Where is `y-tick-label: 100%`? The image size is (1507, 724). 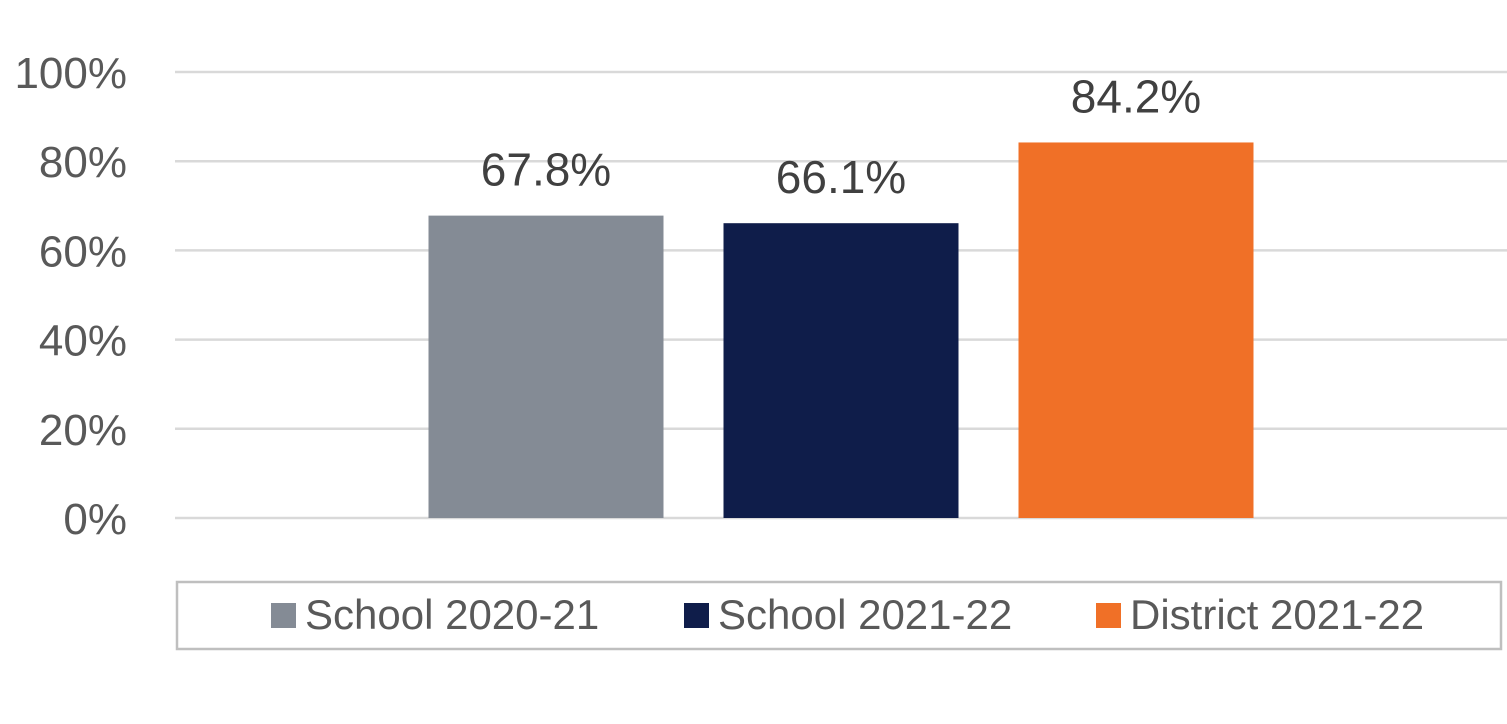 y-tick-label: 100% is located at coordinates (70, 73).